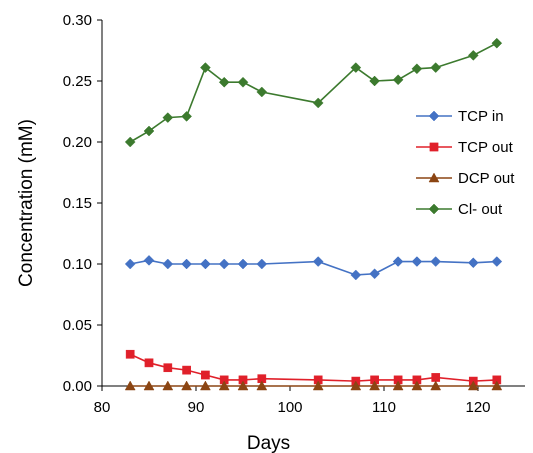  What do you see at coordinates (77, 81) in the screenshot?
I see `y-tick-label: 0.25` at bounding box center [77, 81].